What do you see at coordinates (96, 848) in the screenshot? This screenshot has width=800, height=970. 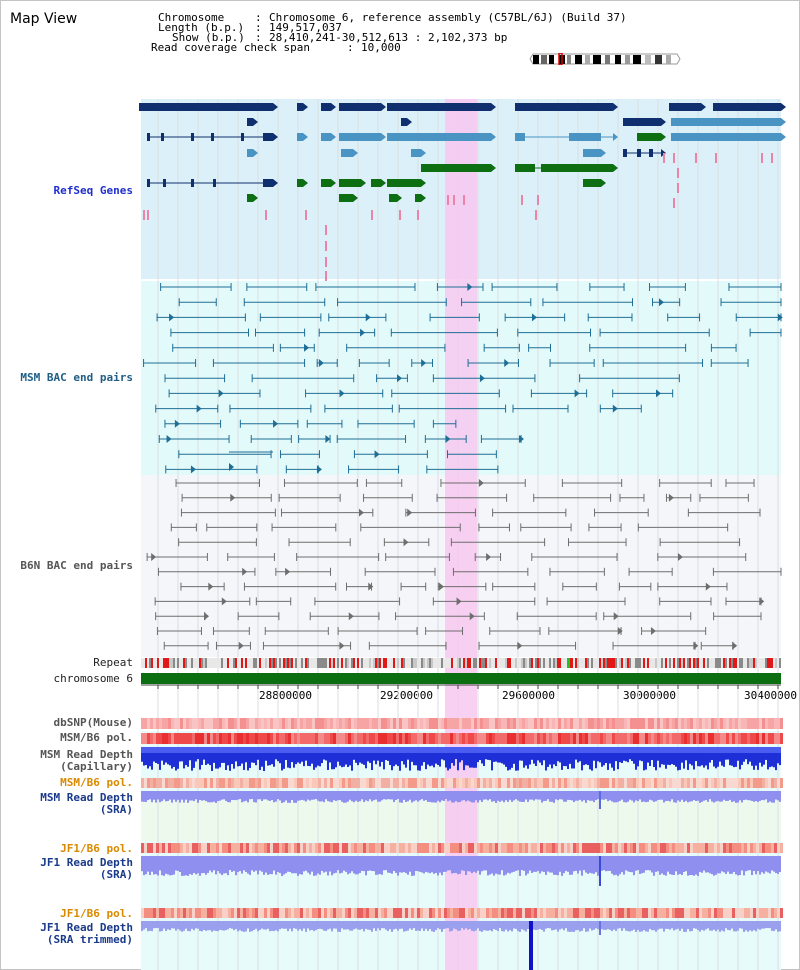 I see `jf1-b6-pol-label-1: JF1/B6 pol.` at bounding box center [96, 848].